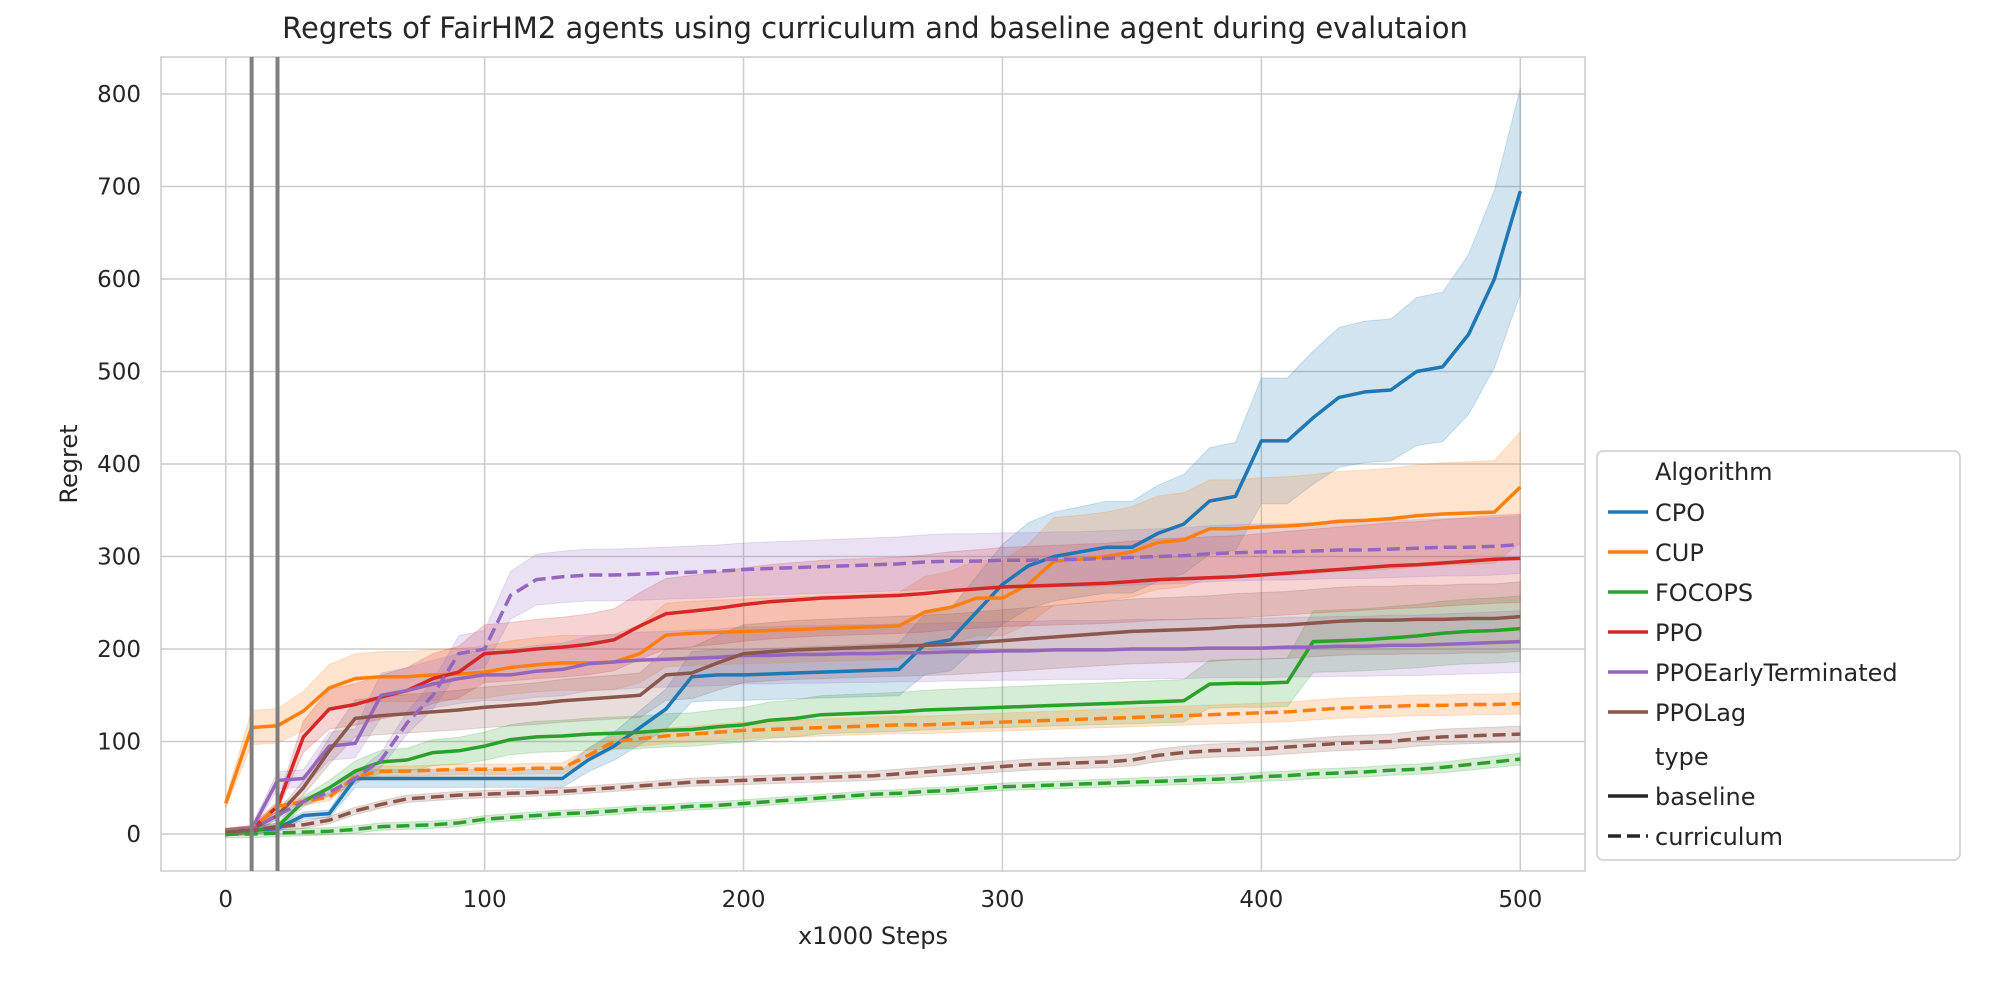  What do you see at coordinates (119, 650) in the screenshot?
I see `y-tick-label: 200` at bounding box center [119, 650].